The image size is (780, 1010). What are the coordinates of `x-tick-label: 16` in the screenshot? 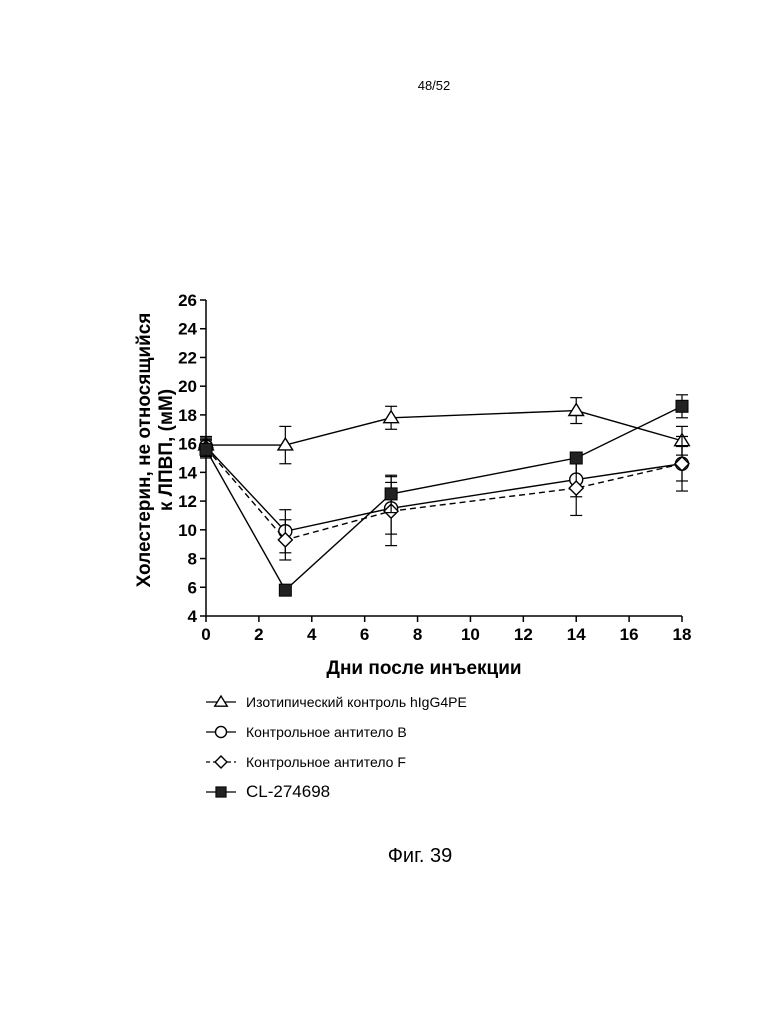 It's located at (629, 634).